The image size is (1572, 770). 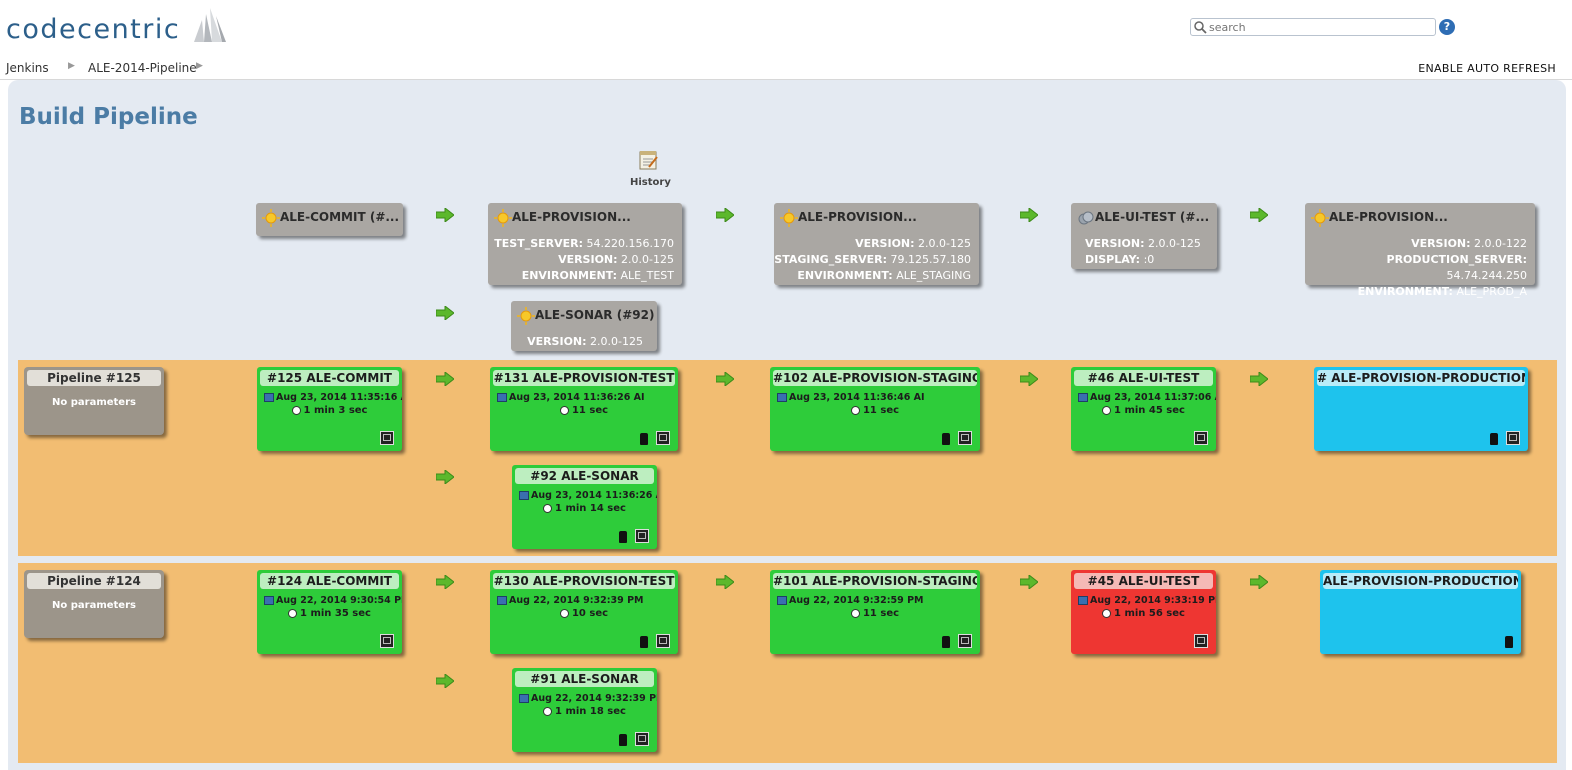 I want to click on build-duration: 10 sec, so click(x=584, y=613).